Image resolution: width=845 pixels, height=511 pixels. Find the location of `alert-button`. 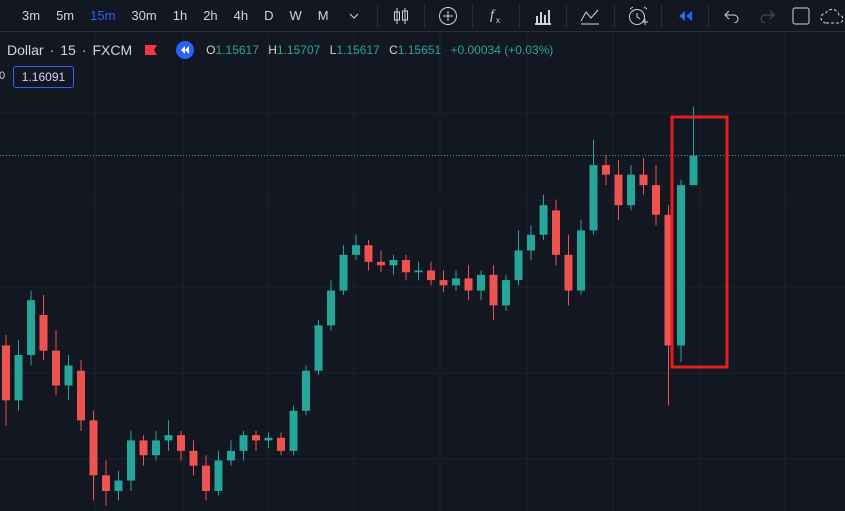

alert-button is located at coordinates (638, 15).